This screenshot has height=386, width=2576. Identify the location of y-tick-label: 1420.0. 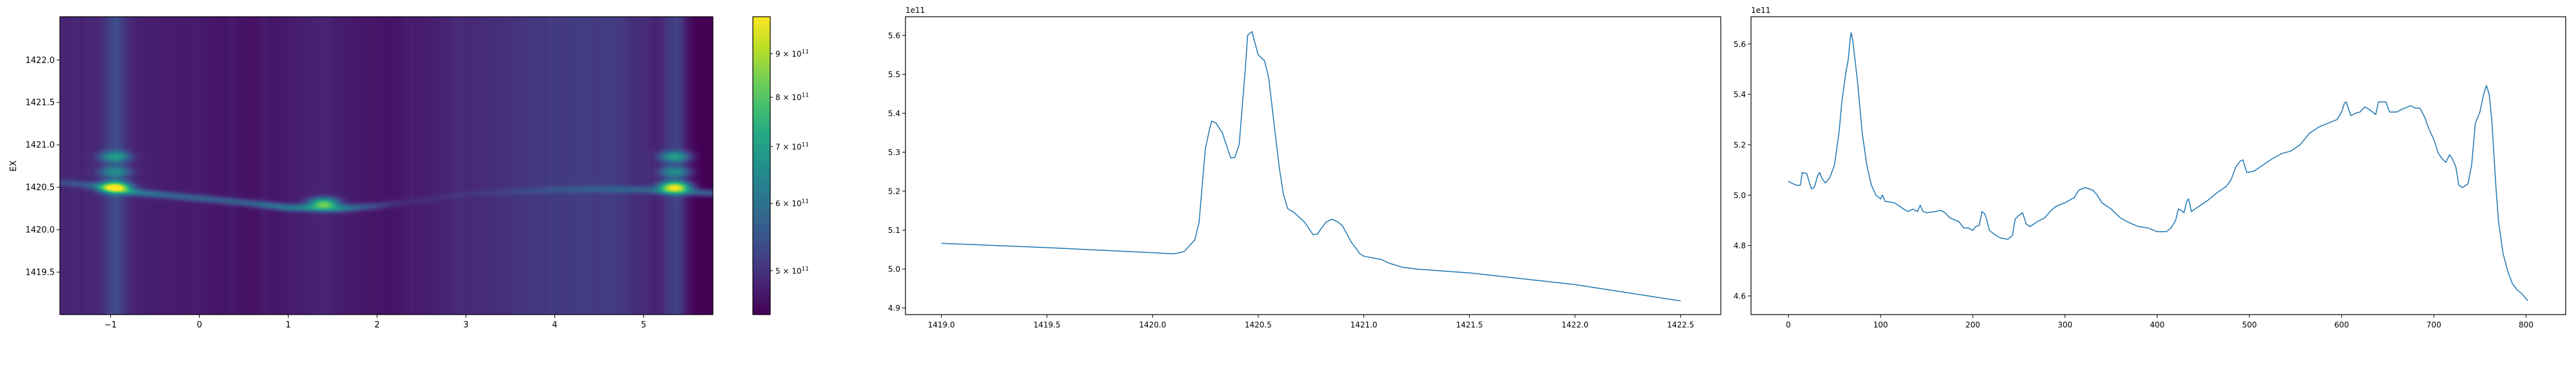
(40, 230).